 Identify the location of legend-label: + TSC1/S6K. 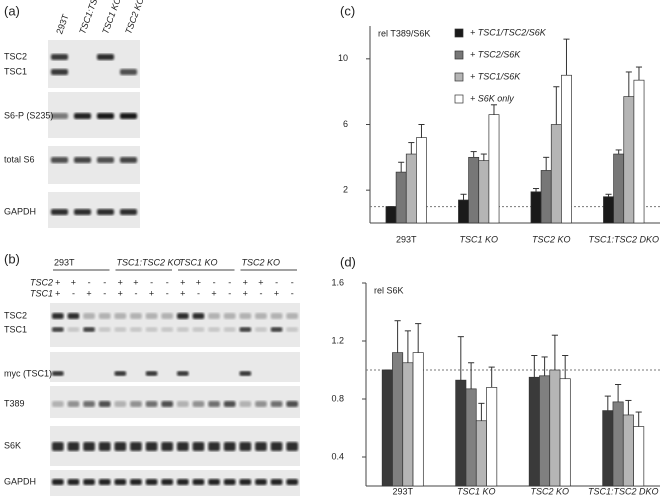
(495, 76).